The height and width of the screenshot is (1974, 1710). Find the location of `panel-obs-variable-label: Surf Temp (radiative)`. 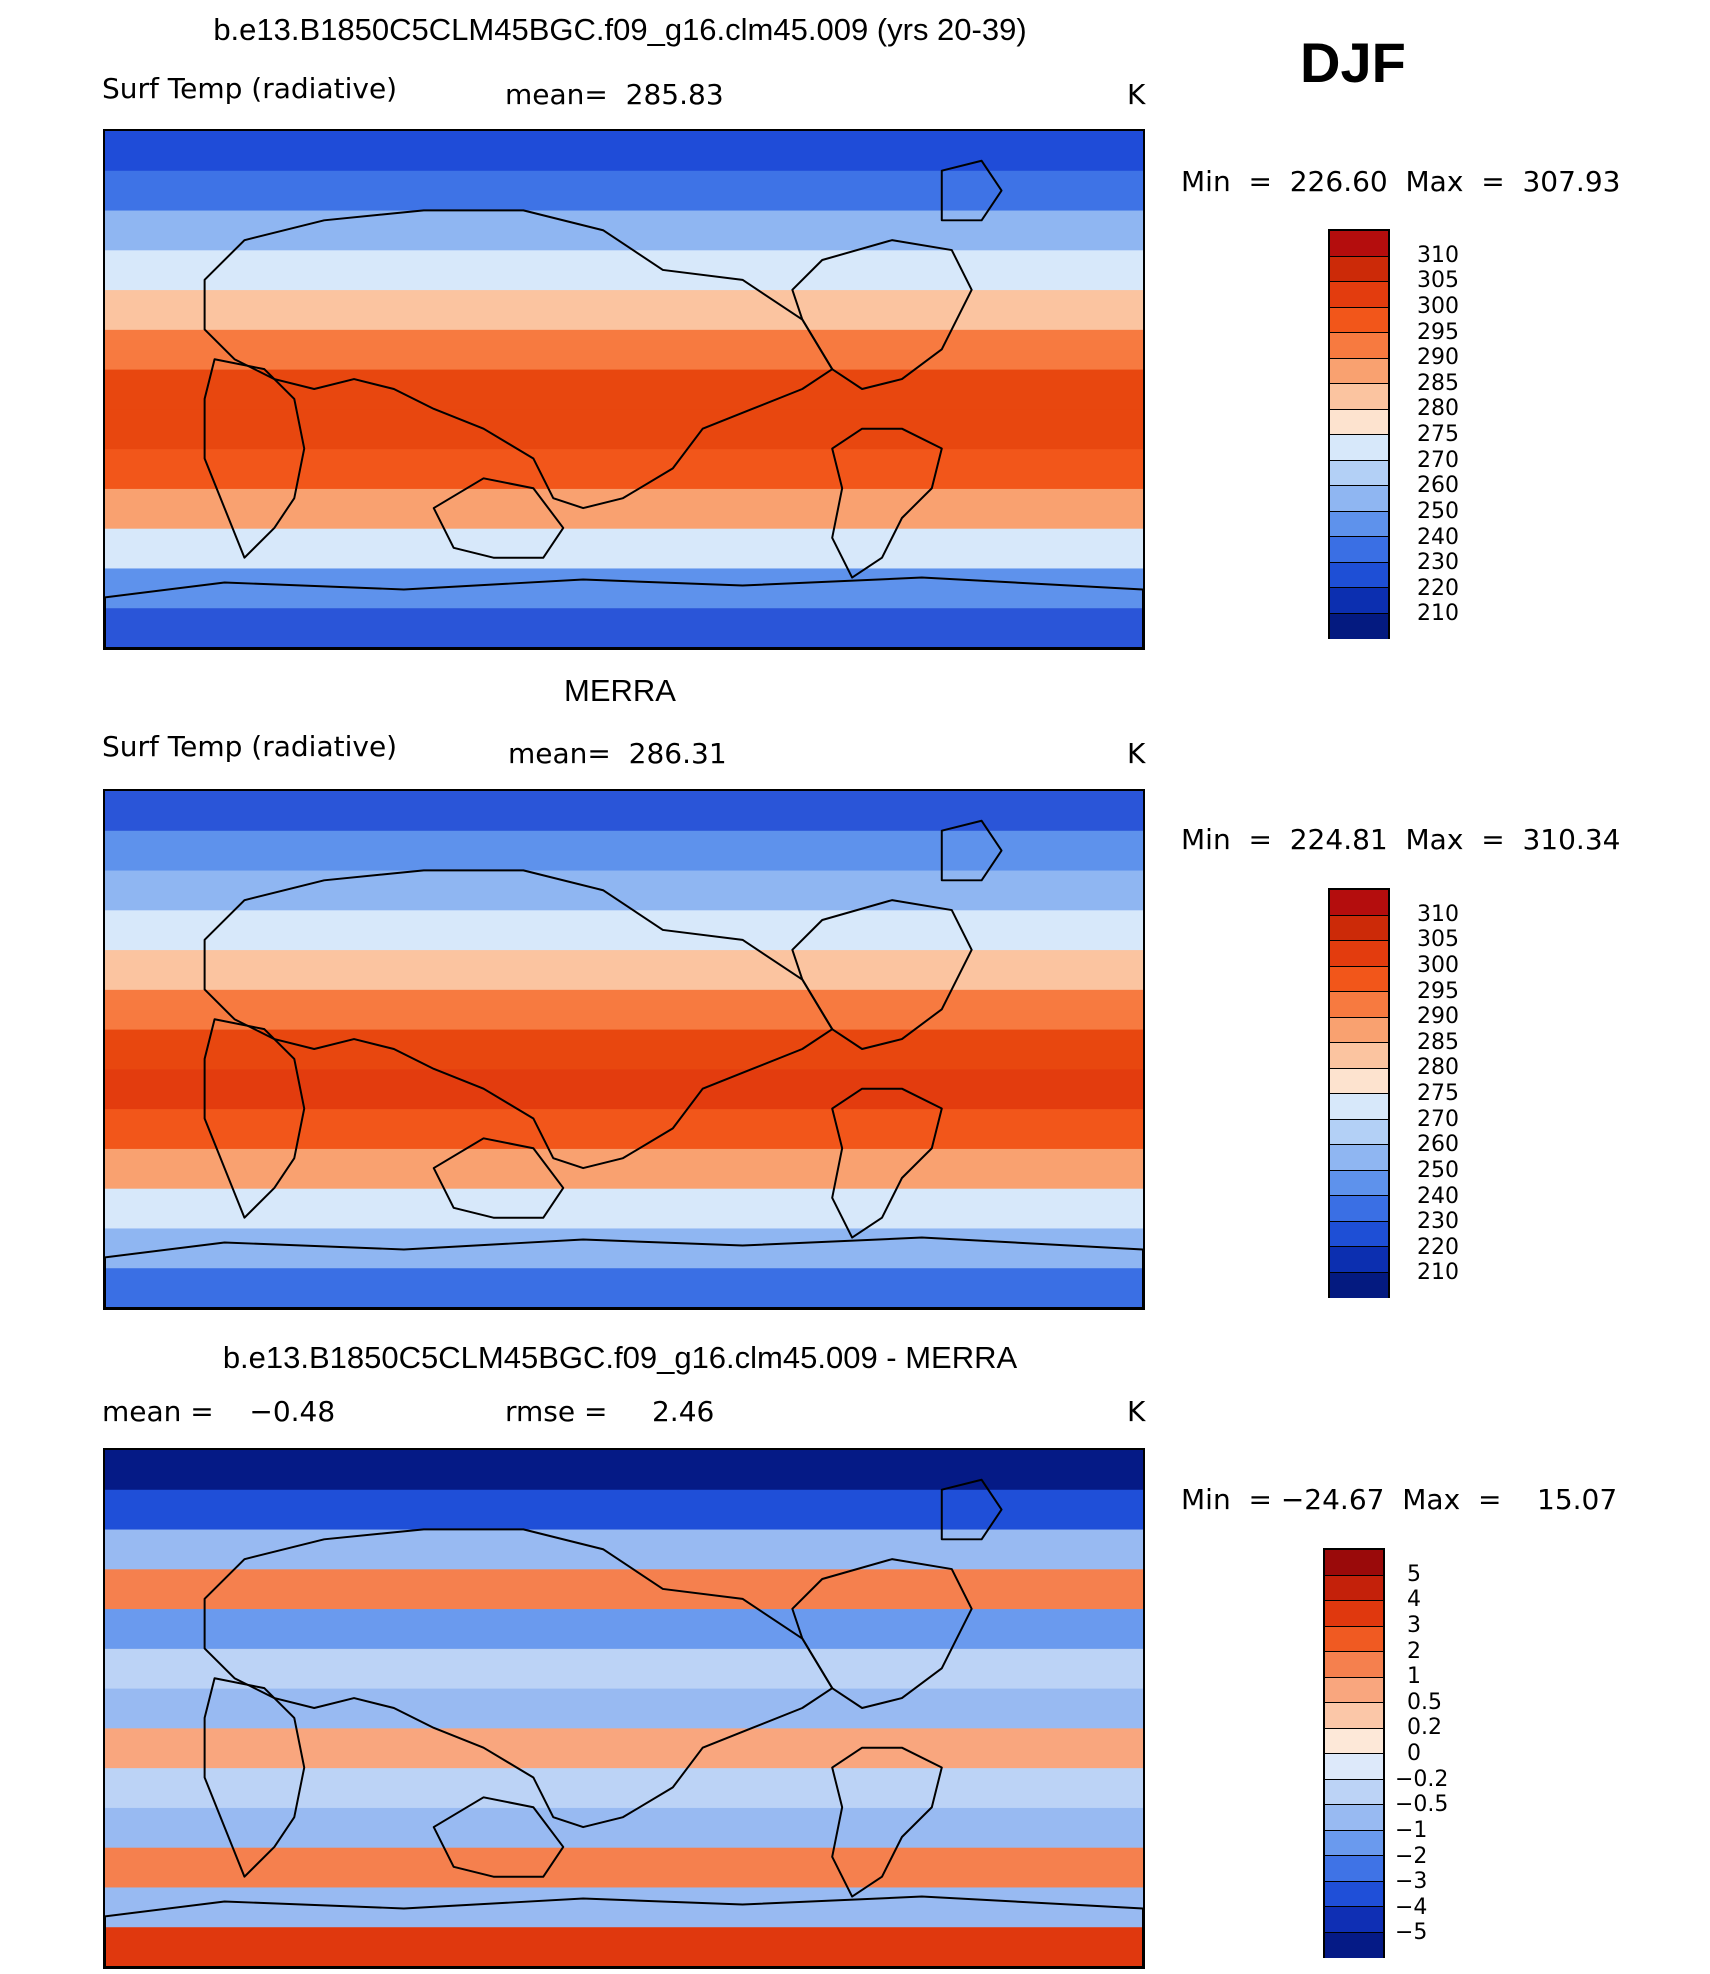

panel-obs-variable-label: Surf Temp (radiative) is located at coordinates (250, 746).